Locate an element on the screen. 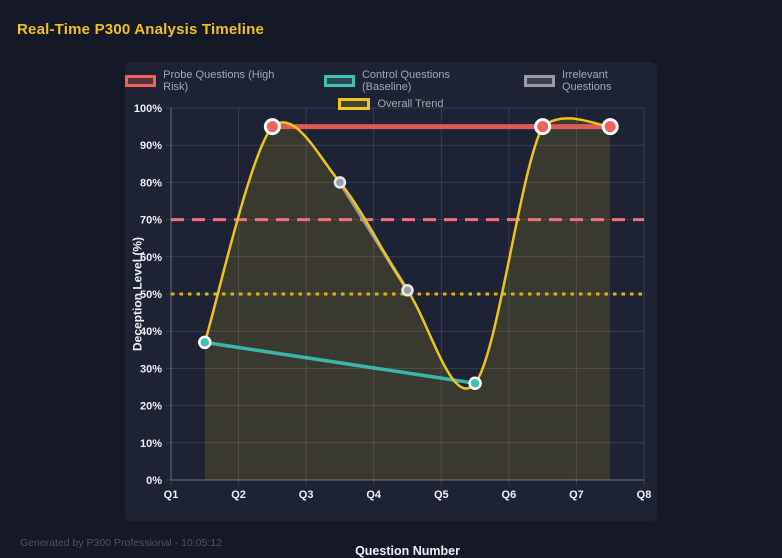 The width and height of the screenshot is (782, 558). x-axis-title: Question Number is located at coordinates (407, 551).